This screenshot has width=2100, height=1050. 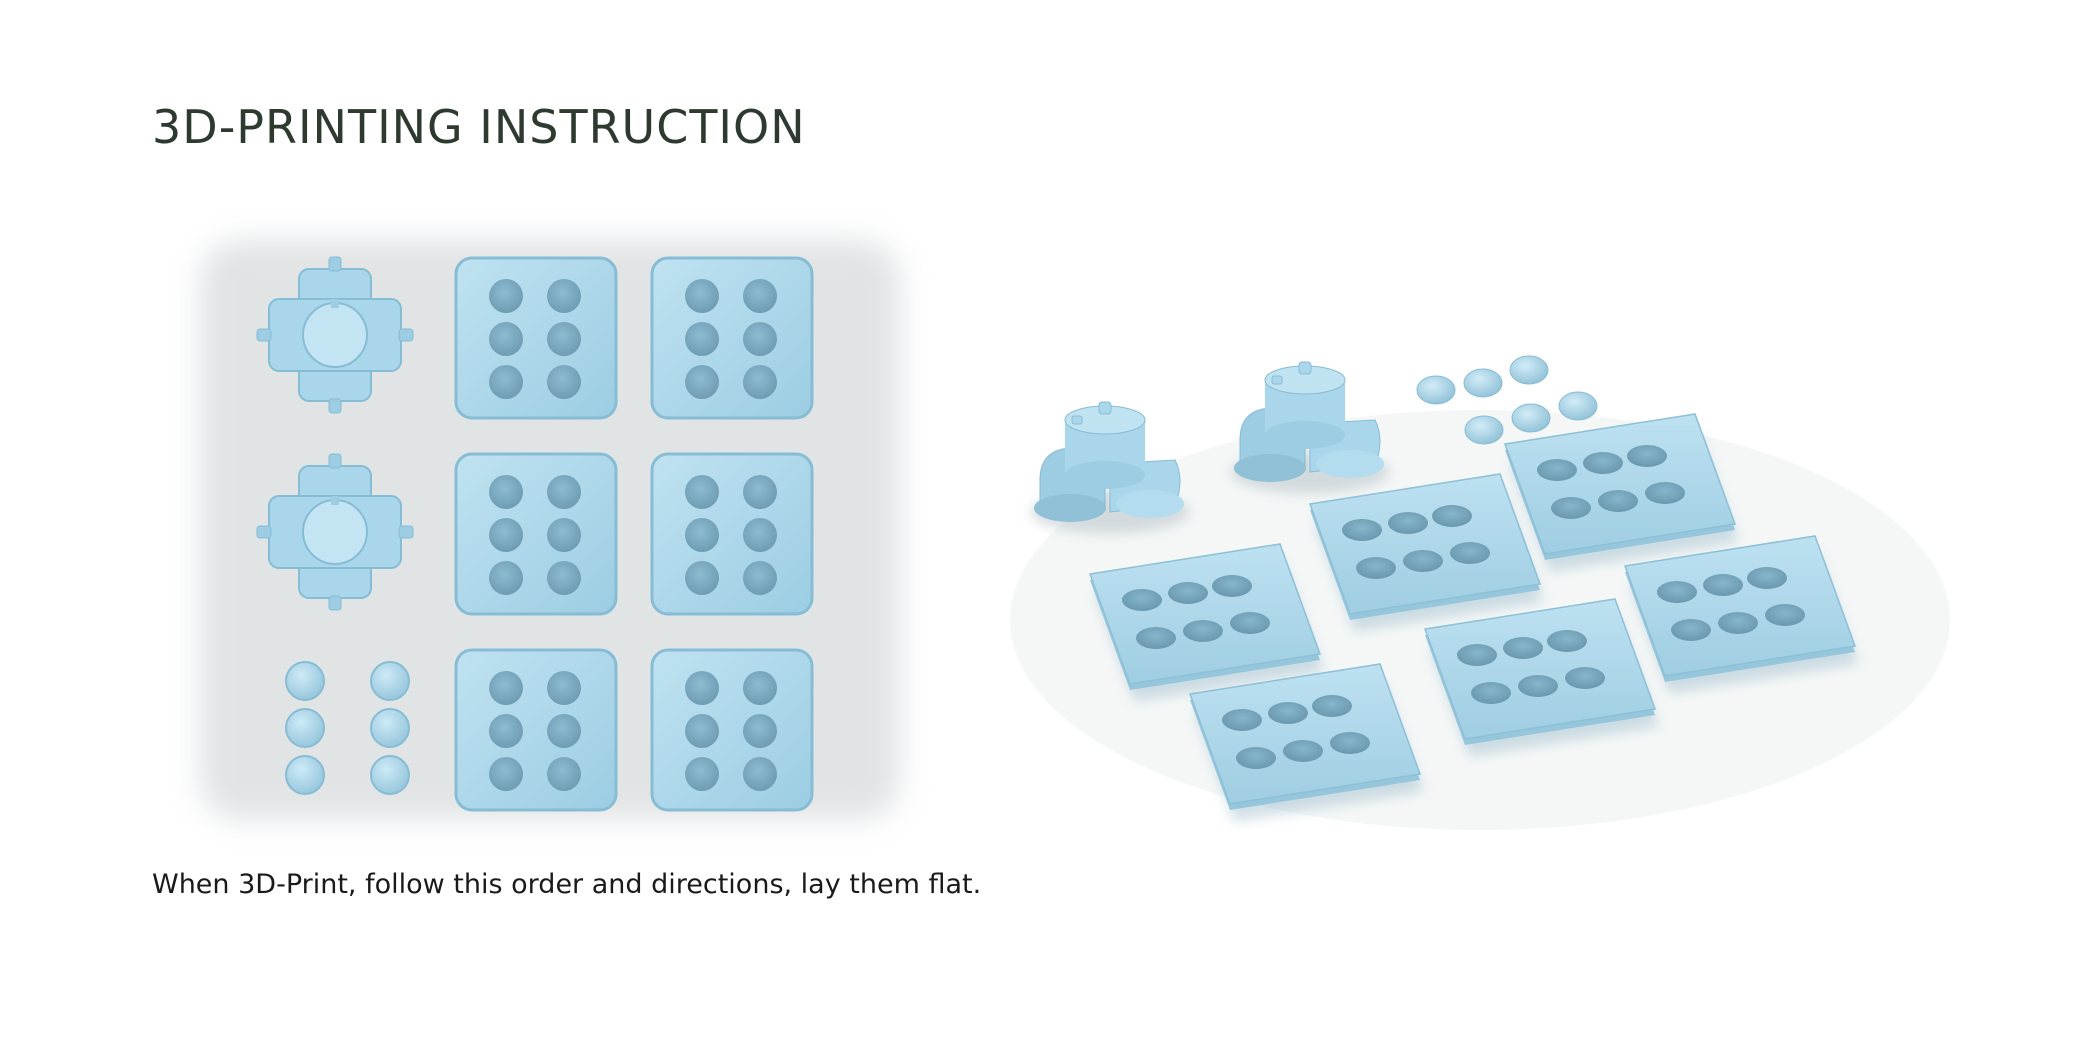 What do you see at coordinates (479, 127) in the screenshot?
I see `page-title: 3D-PRINTING INSTRUCTION` at bounding box center [479, 127].